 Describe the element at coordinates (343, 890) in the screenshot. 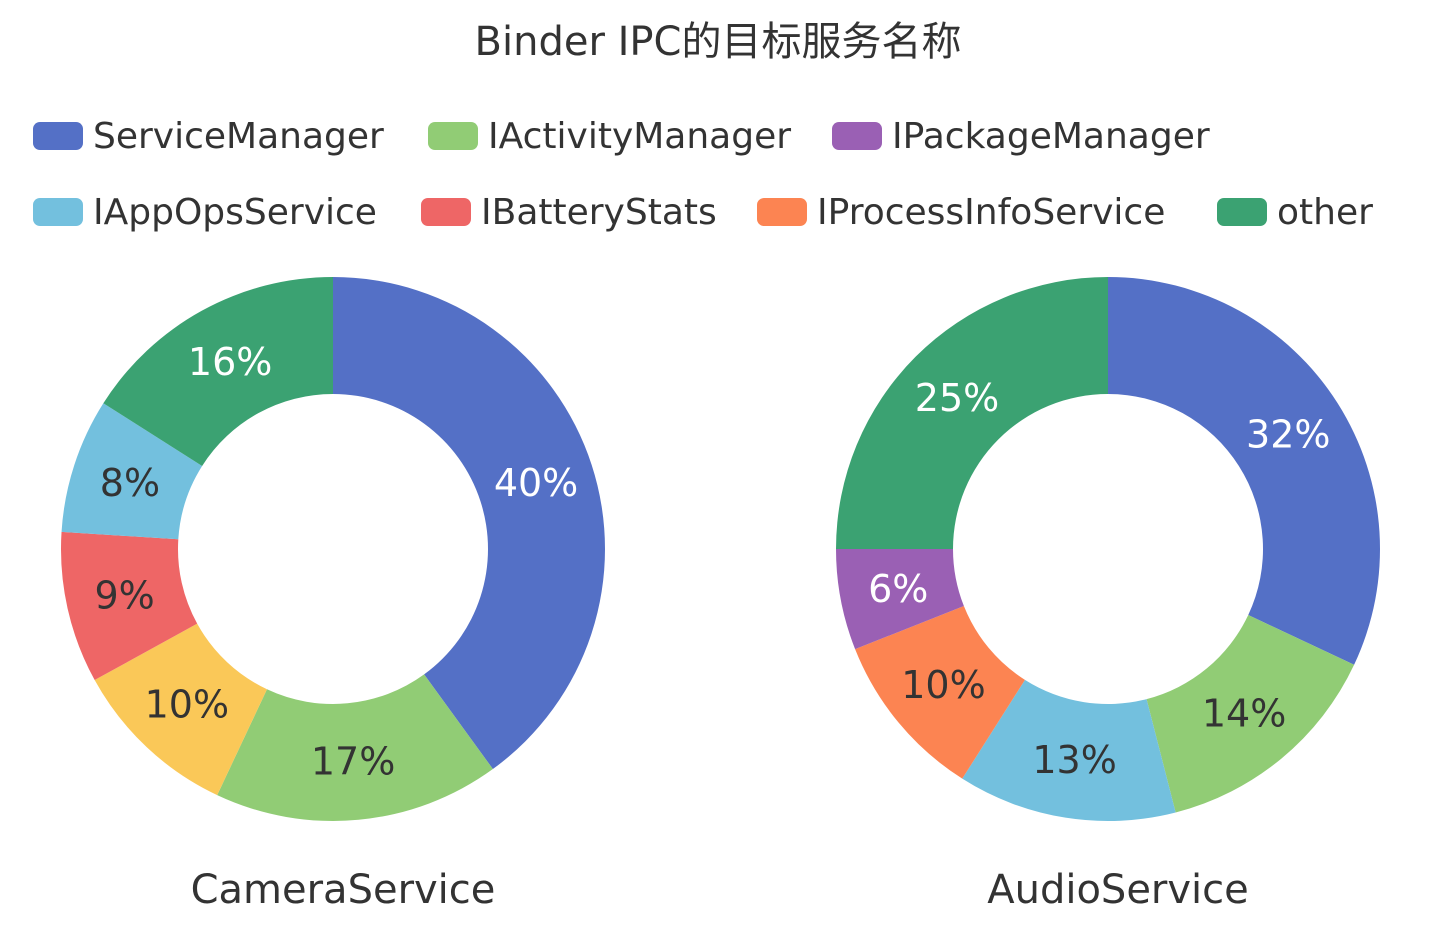

I see `chart-name-cameraservice: CameraService` at that location.